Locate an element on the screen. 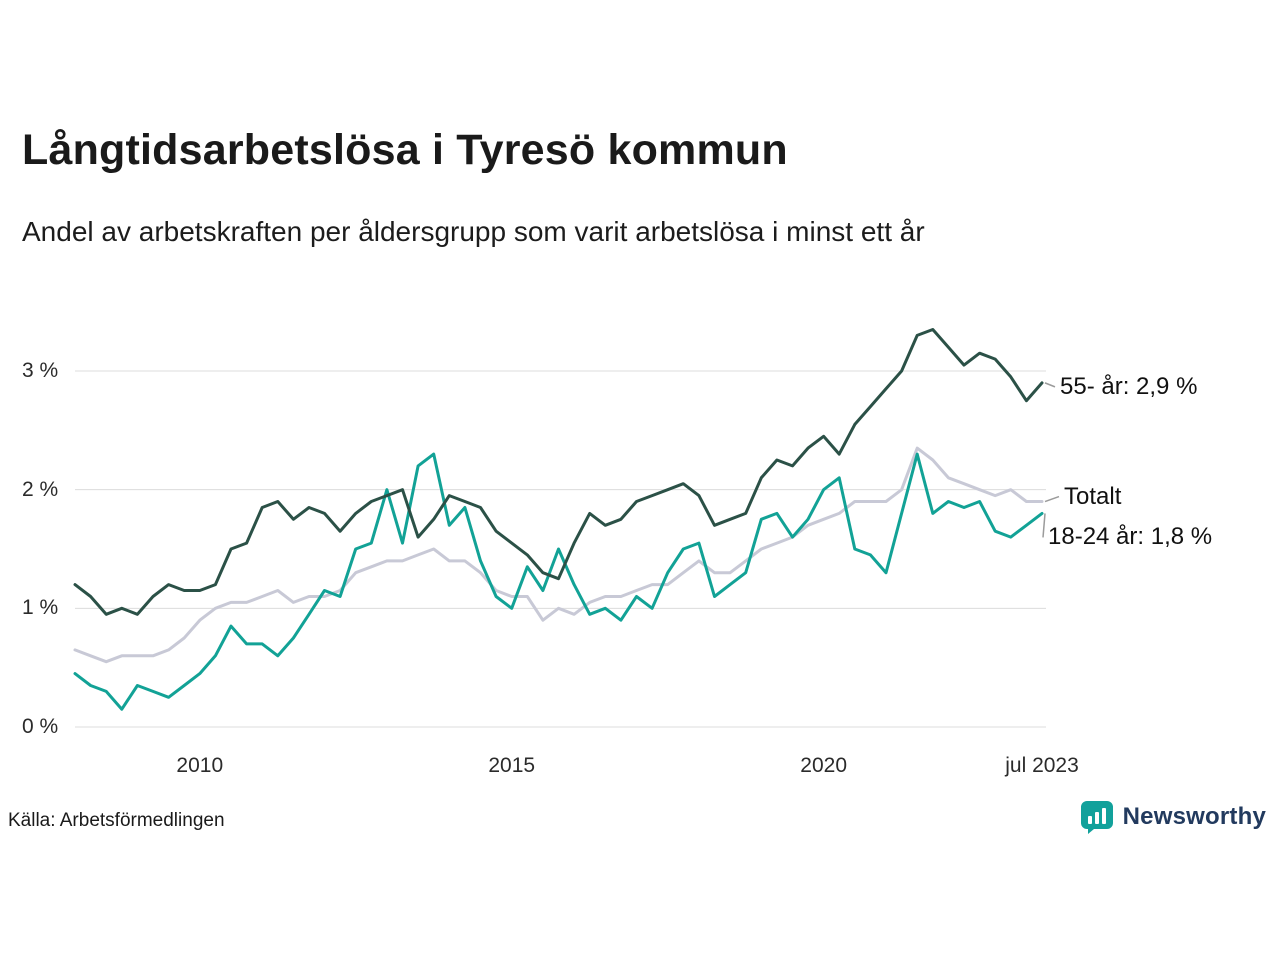 Image resolution: width=1280 pixels, height=960 pixels. newsworthy-logo-icon is located at coordinates (1096, 817).